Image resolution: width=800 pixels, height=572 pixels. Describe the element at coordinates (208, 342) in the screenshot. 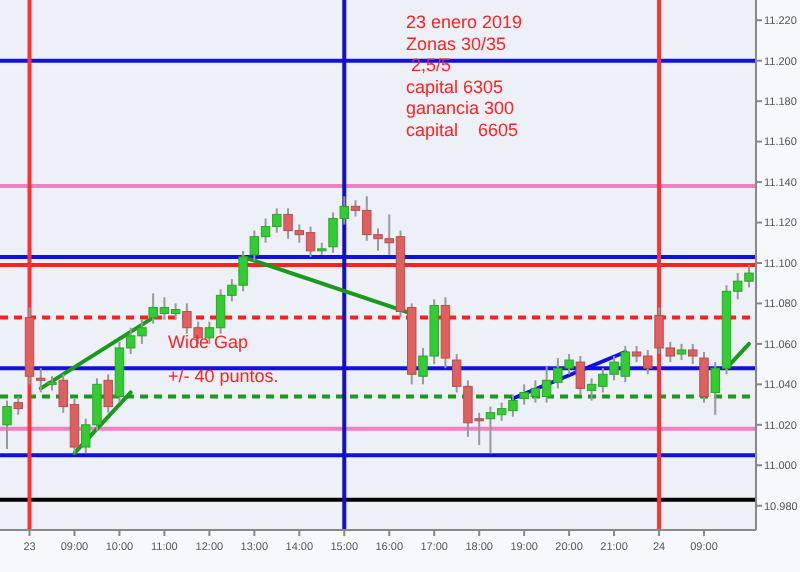

I see `annotation: Wide Gap` at that location.